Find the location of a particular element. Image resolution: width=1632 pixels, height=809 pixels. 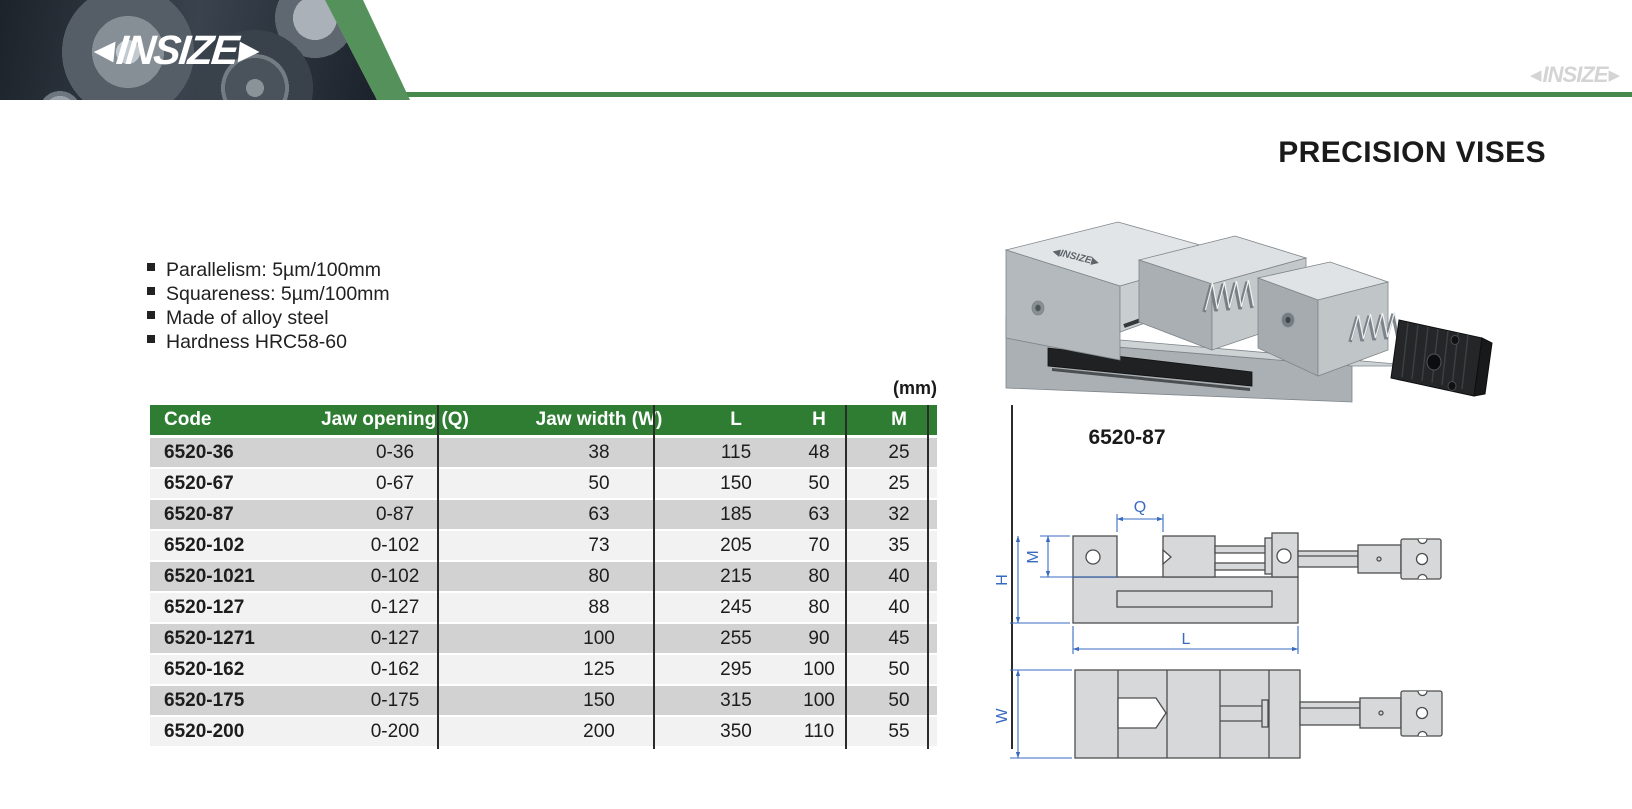

table-row: 6520-200 0-200 200 350 110 55 is located at coordinates (543, 732).